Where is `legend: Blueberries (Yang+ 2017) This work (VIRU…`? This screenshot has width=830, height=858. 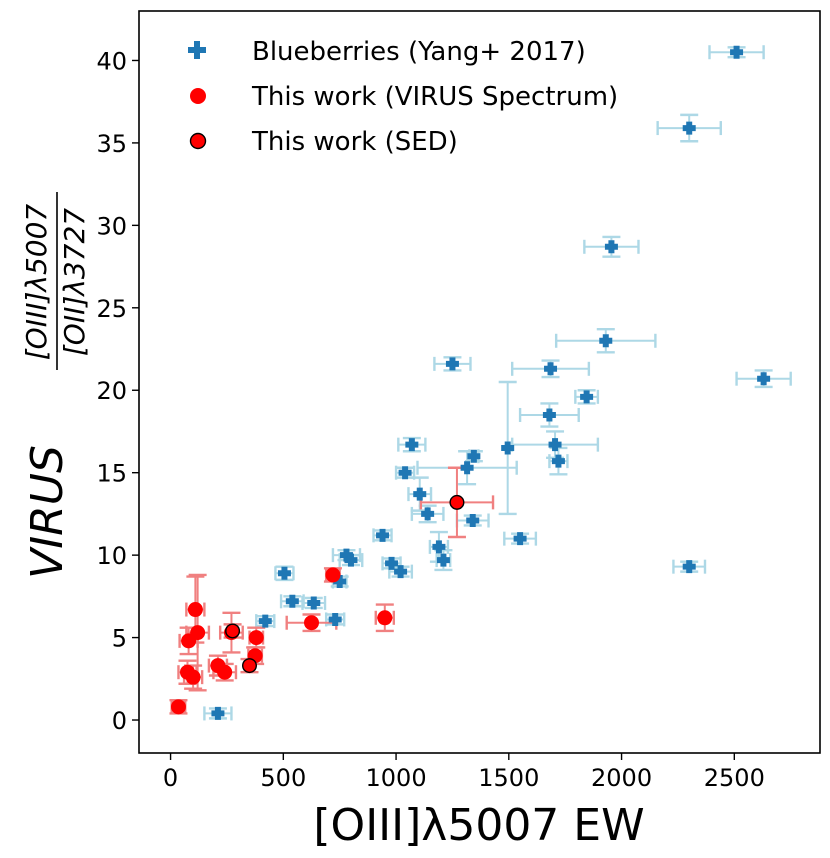
legend: Blueberries (Yang+ 2017) This work (VIRU… is located at coordinates (403, 97).